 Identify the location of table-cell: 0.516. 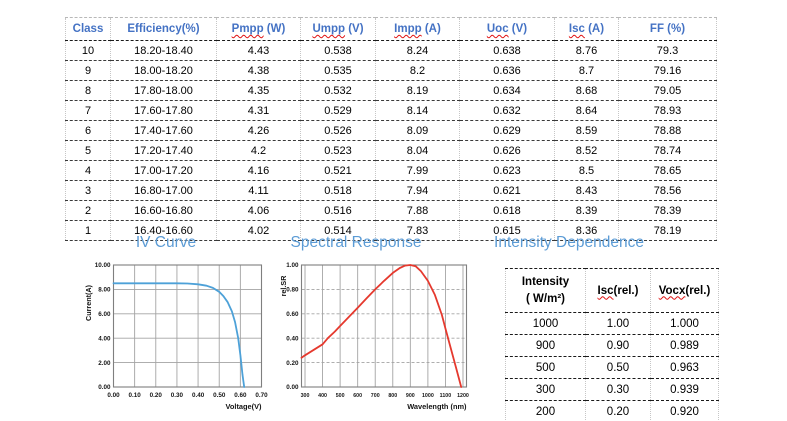
(338, 210).